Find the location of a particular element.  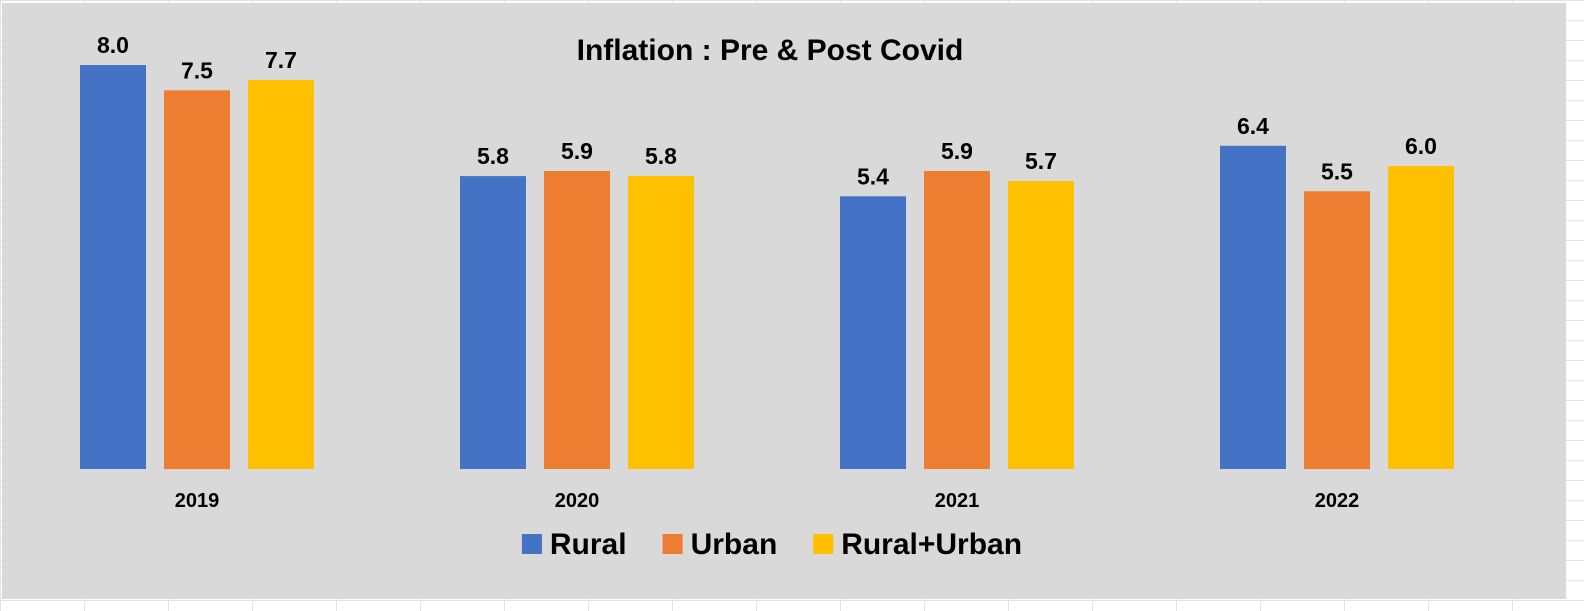

category-tick-label-2021: 2021 is located at coordinates (957, 501).